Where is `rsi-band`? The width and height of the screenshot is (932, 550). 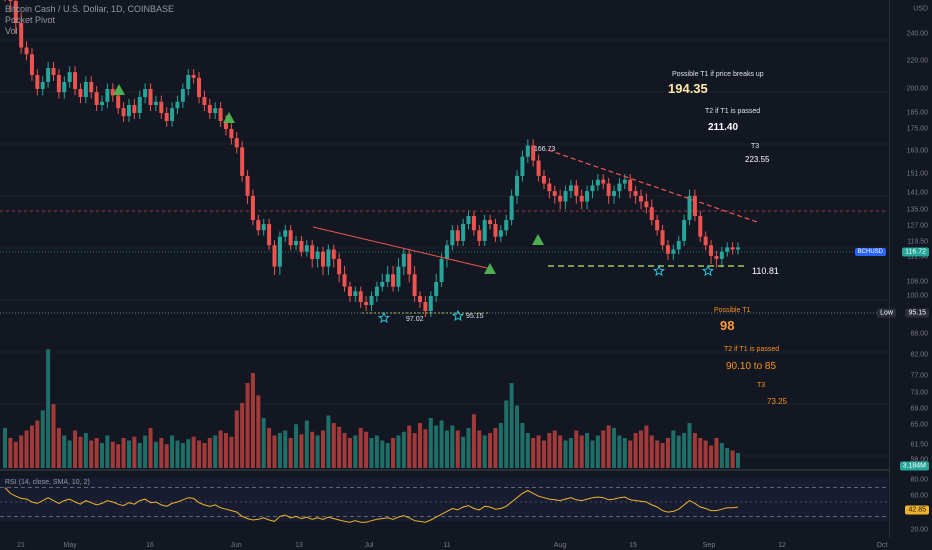
rsi-band is located at coordinates (444, 499).